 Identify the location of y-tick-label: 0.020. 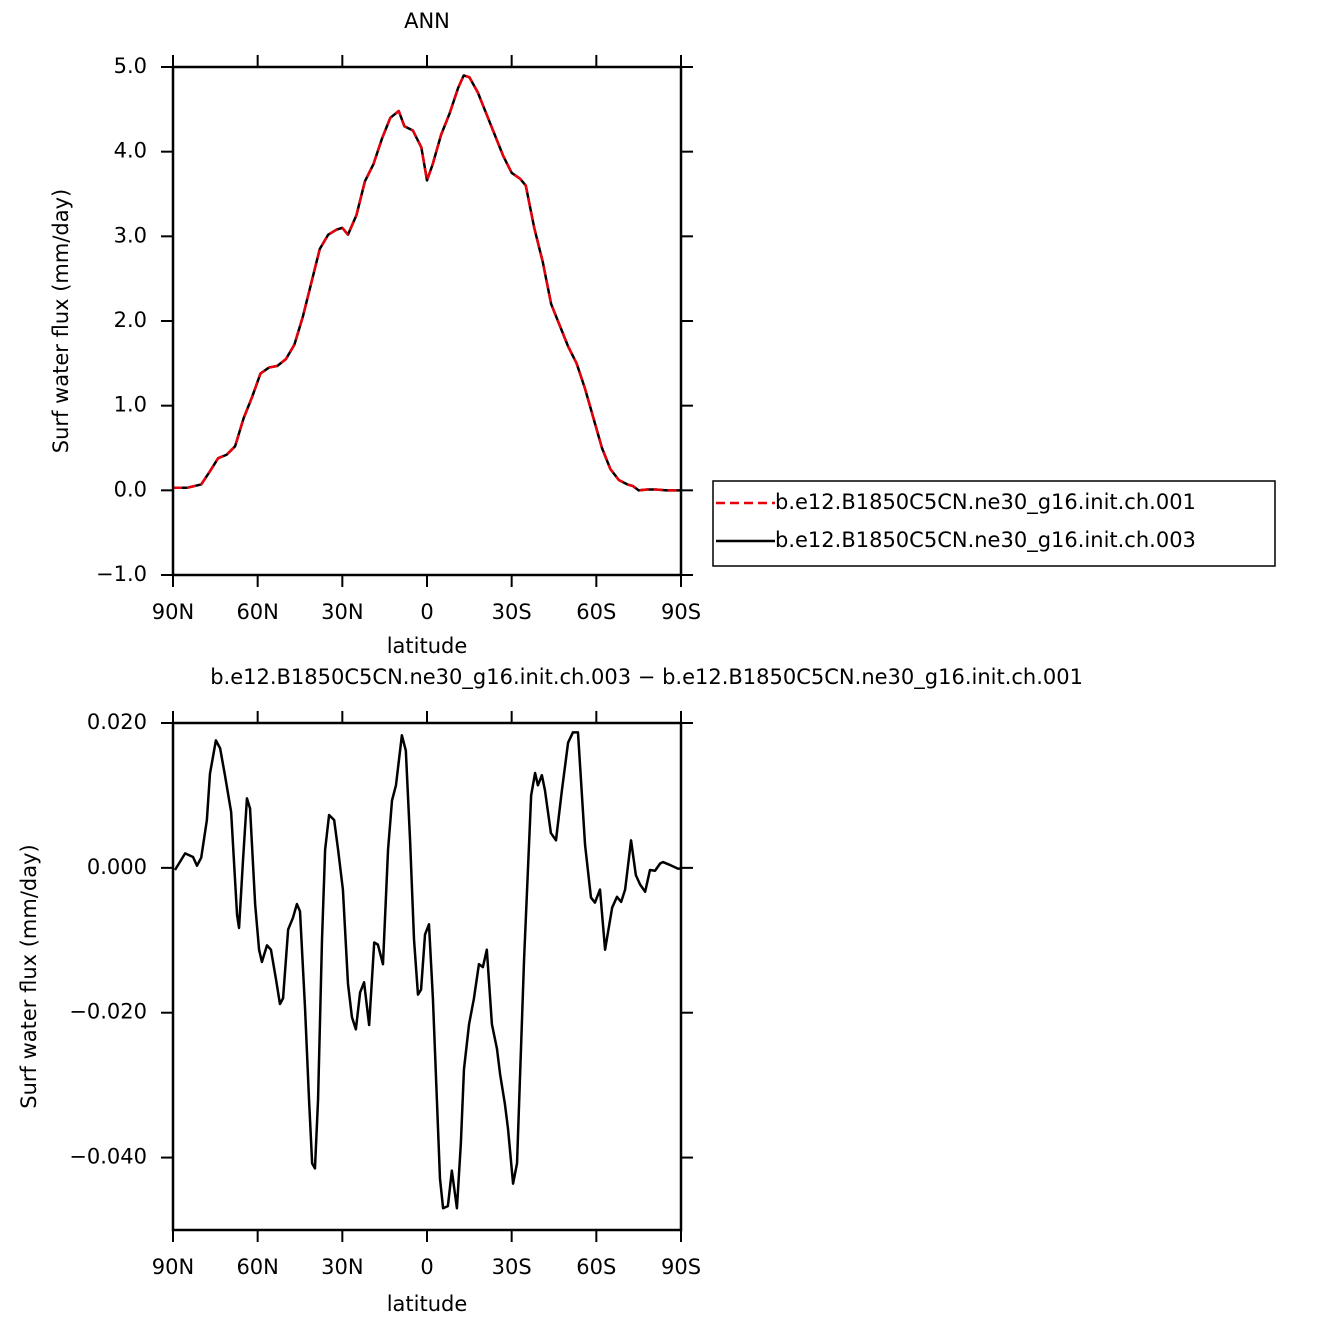
(117, 722).